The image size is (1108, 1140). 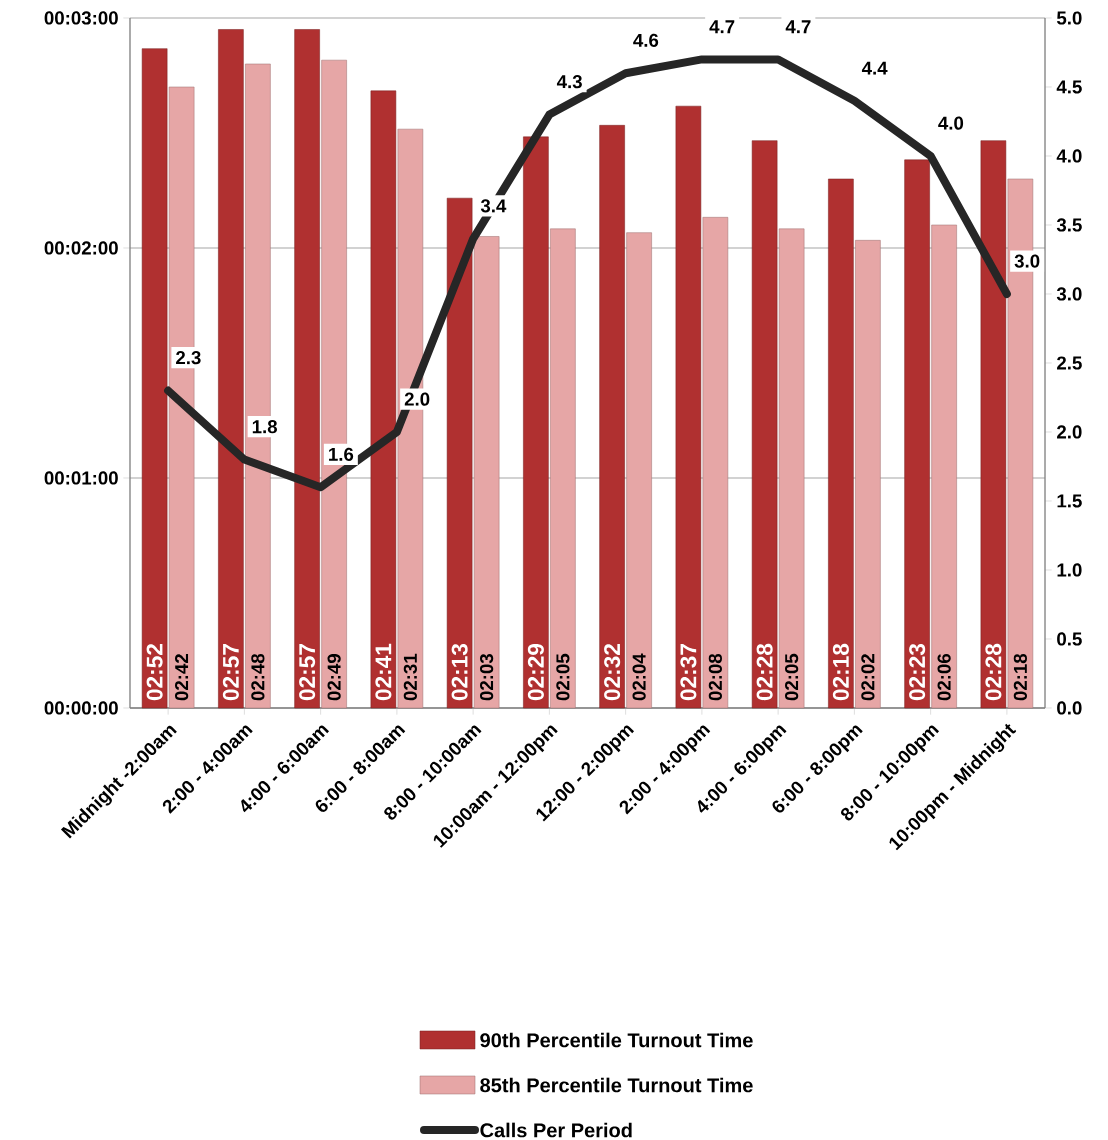 What do you see at coordinates (258, 677) in the screenshot?
I see `data-label: 02:48` at bounding box center [258, 677].